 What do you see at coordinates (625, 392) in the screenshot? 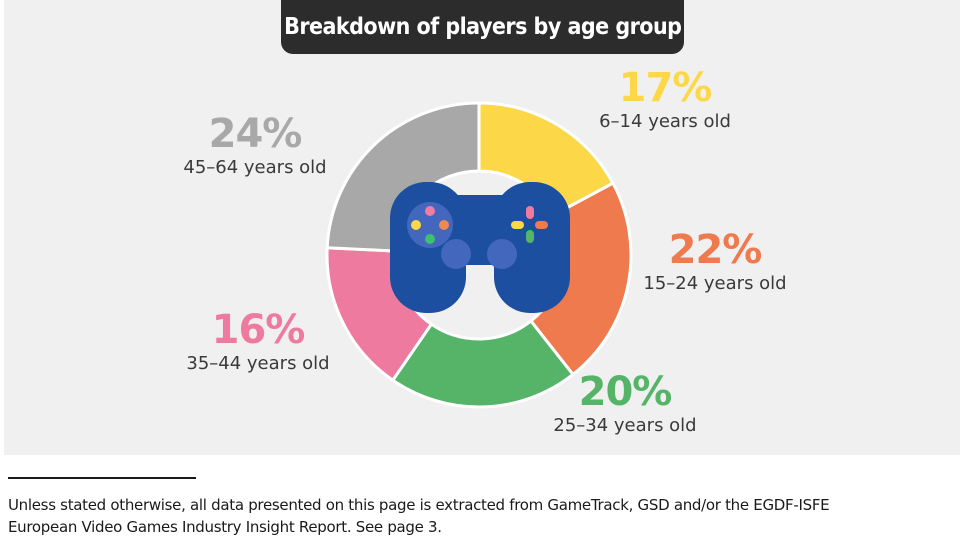
I see `value-label-25-34: 20%` at bounding box center [625, 392].